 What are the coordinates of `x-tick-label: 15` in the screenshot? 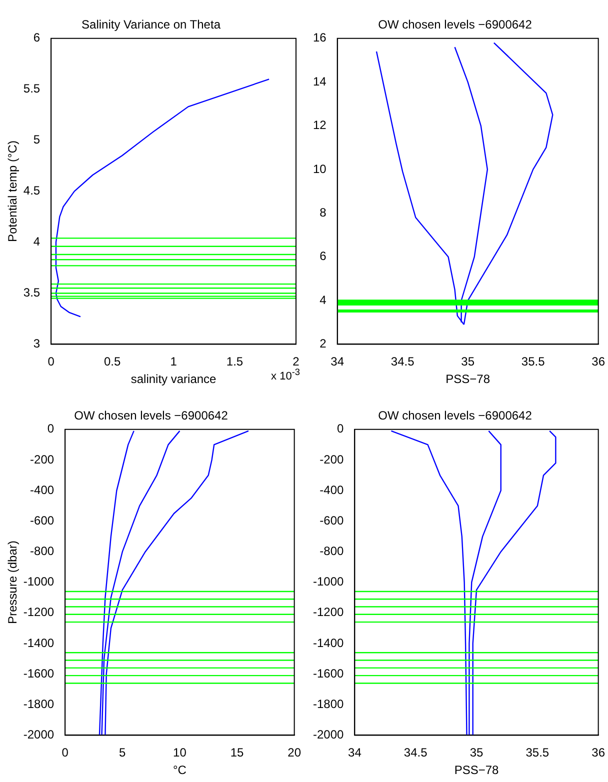 It's located at (237, 753).